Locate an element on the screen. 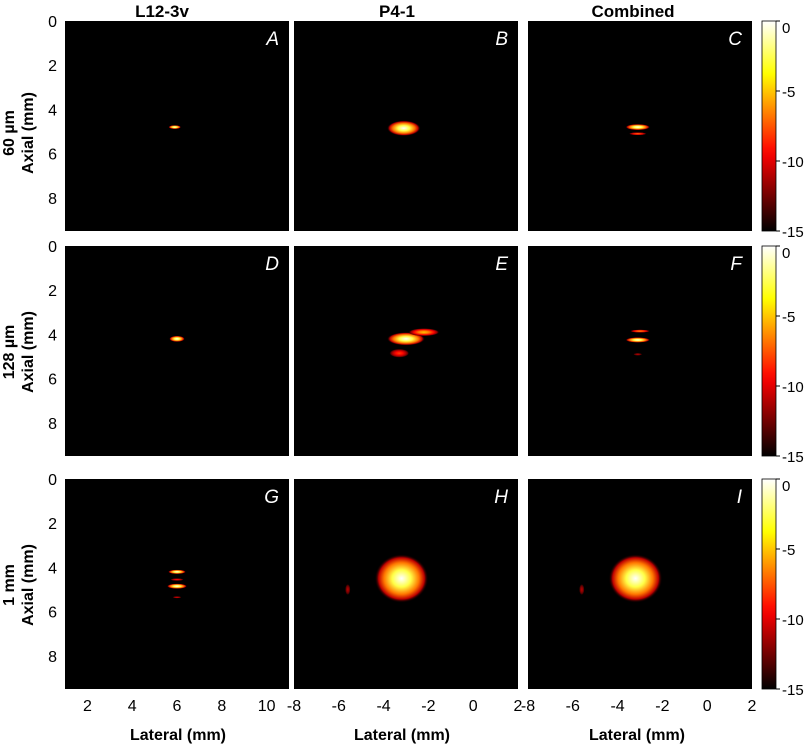 The height and width of the screenshot is (749, 809). heatmap-panel-i: I -8 -6 -4 -2 0 2 is located at coordinates (639, 597).